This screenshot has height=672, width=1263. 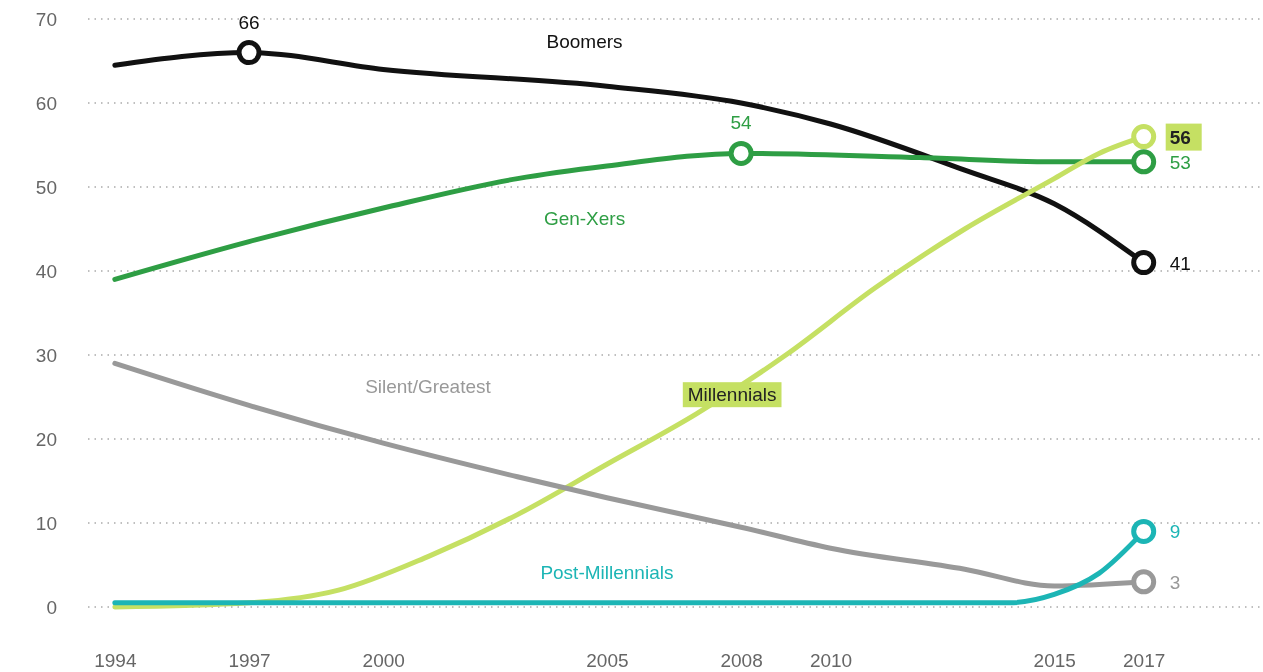 What do you see at coordinates (1180, 162) in the screenshot?
I see `data-label: 53` at bounding box center [1180, 162].